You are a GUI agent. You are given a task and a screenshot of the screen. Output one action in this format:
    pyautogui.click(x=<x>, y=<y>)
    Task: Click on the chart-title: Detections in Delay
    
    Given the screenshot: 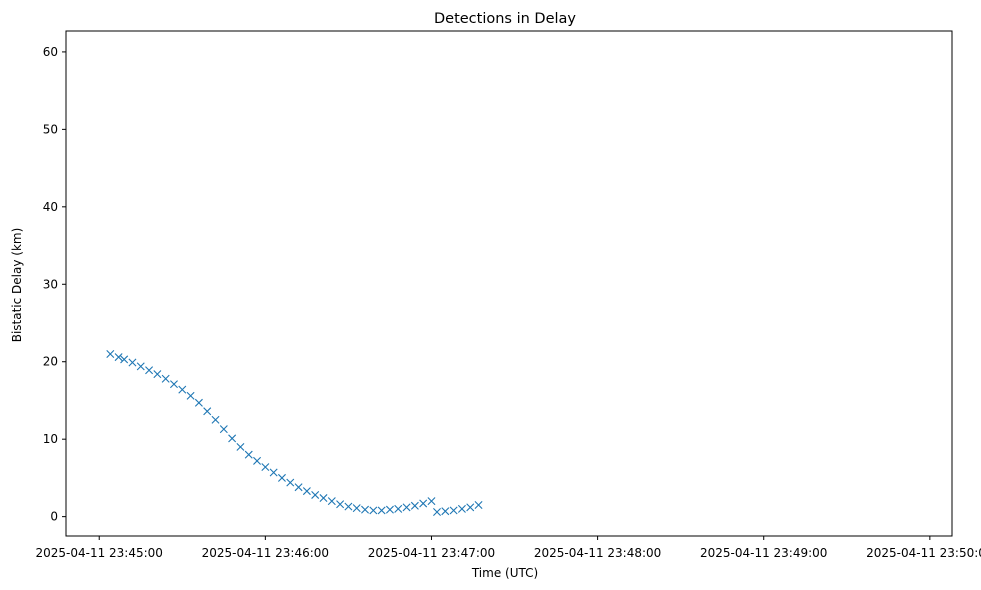 What is the action you would take?
    pyautogui.click(x=505, y=19)
    